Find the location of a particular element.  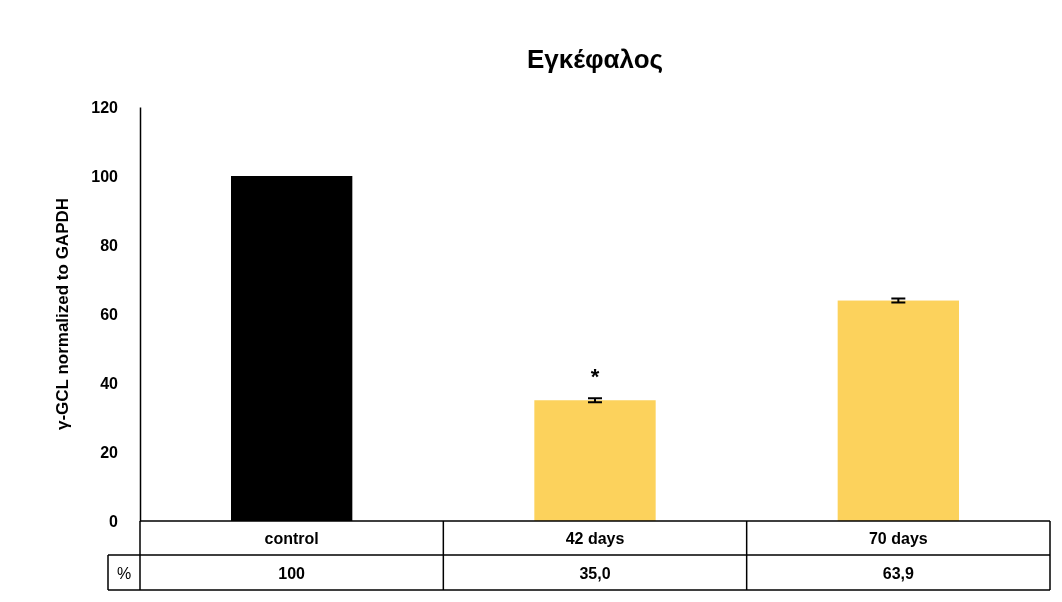

y-tick-label: 100 is located at coordinates (105, 176).